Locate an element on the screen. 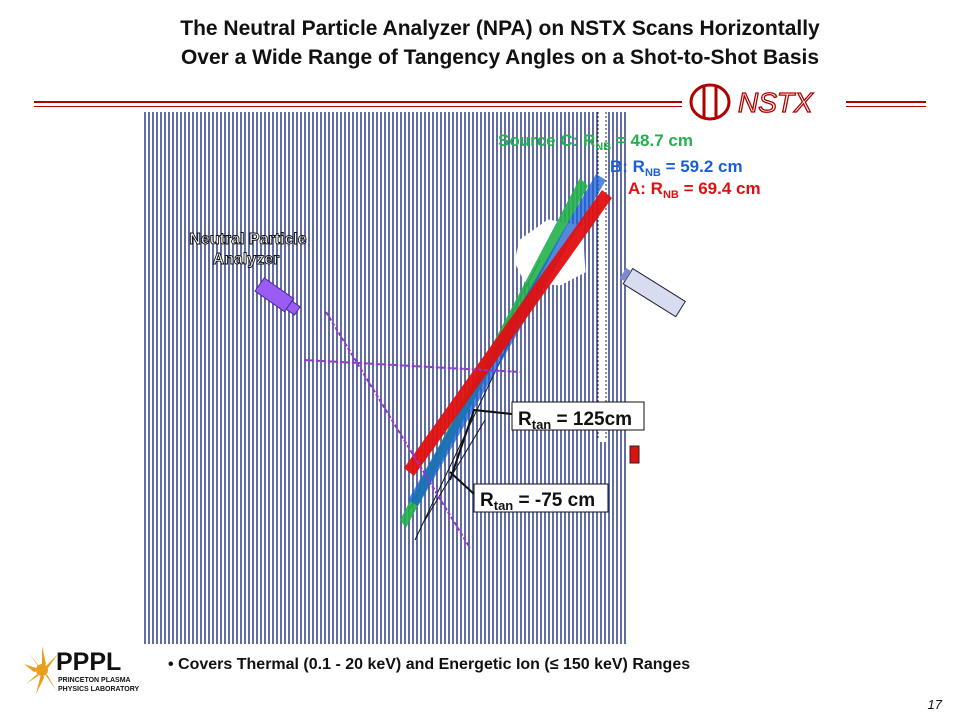 The width and height of the screenshot is (960, 720). page-number: 17 is located at coordinates (934, 704).